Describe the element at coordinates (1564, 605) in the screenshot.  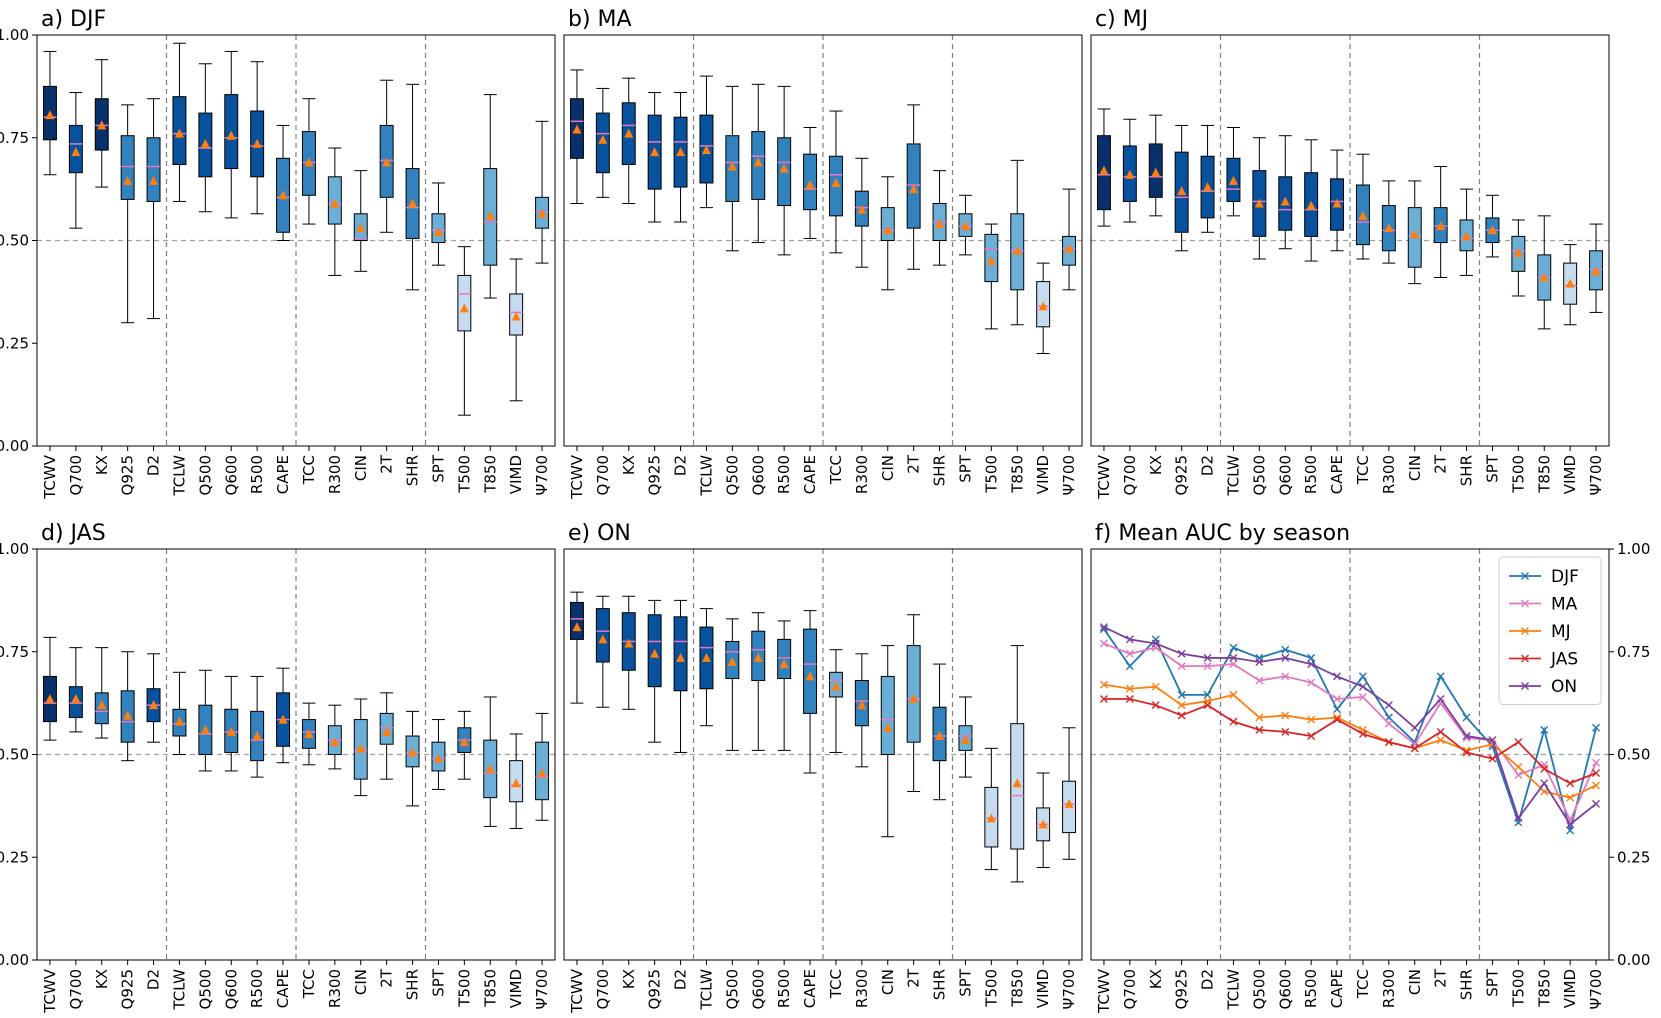
I see `legend-label: MA` at that location.